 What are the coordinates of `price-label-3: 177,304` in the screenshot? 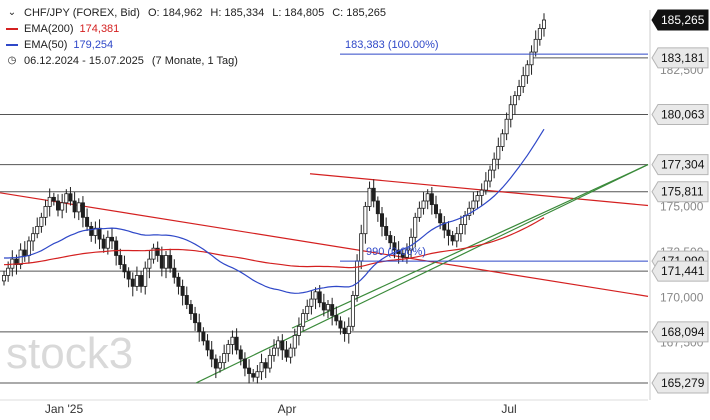 It's located at (680, 165).